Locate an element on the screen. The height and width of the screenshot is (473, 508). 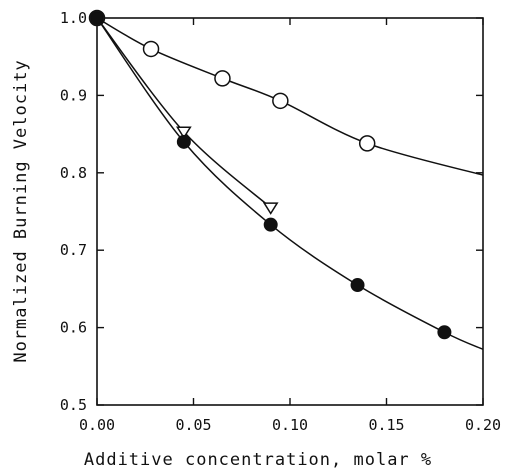
x-tick-label: 0.15 is located at coordinates (386, 425).